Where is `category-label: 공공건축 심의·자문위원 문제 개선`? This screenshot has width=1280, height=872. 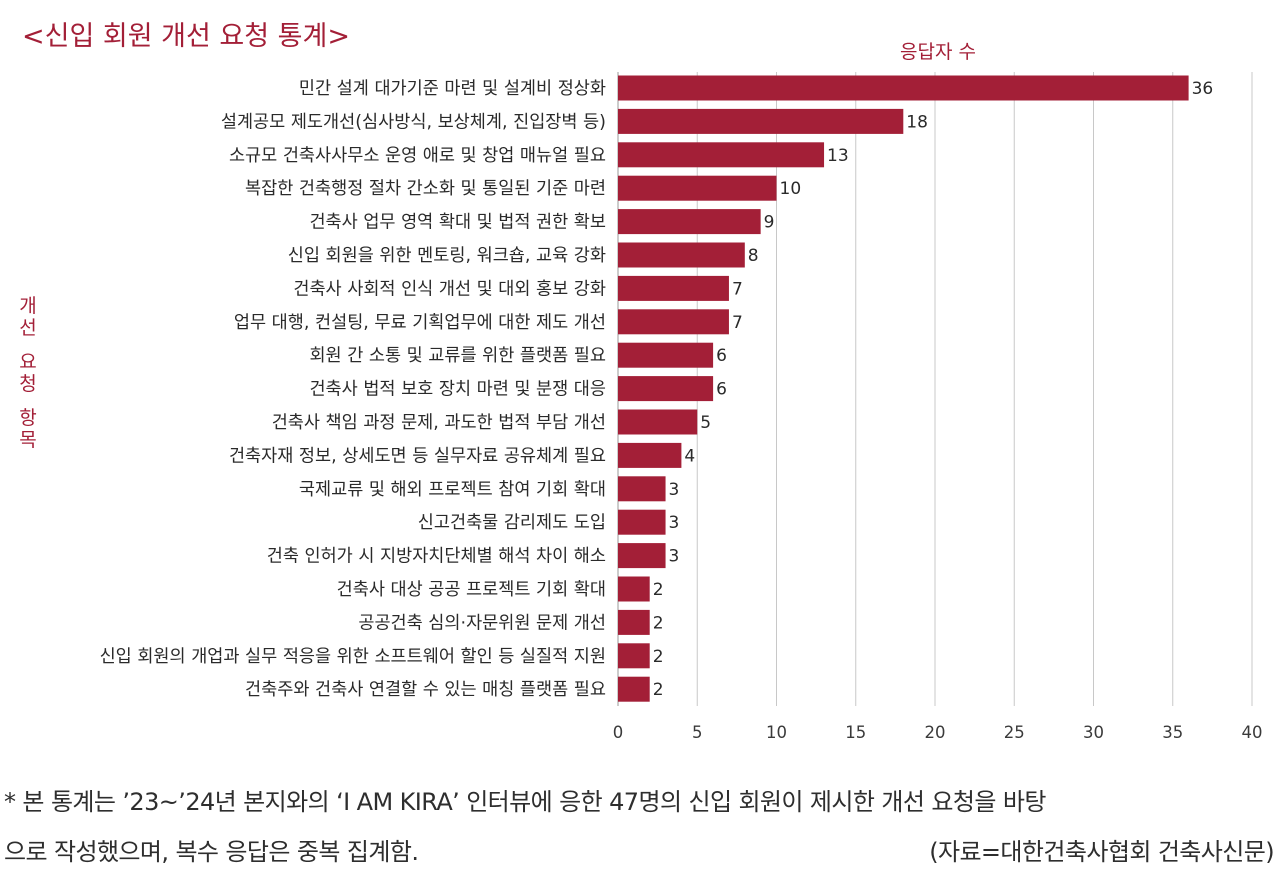
category-label: 공공건축 심의·자문위원 문제 개선 is located at coordinates (482, 623).